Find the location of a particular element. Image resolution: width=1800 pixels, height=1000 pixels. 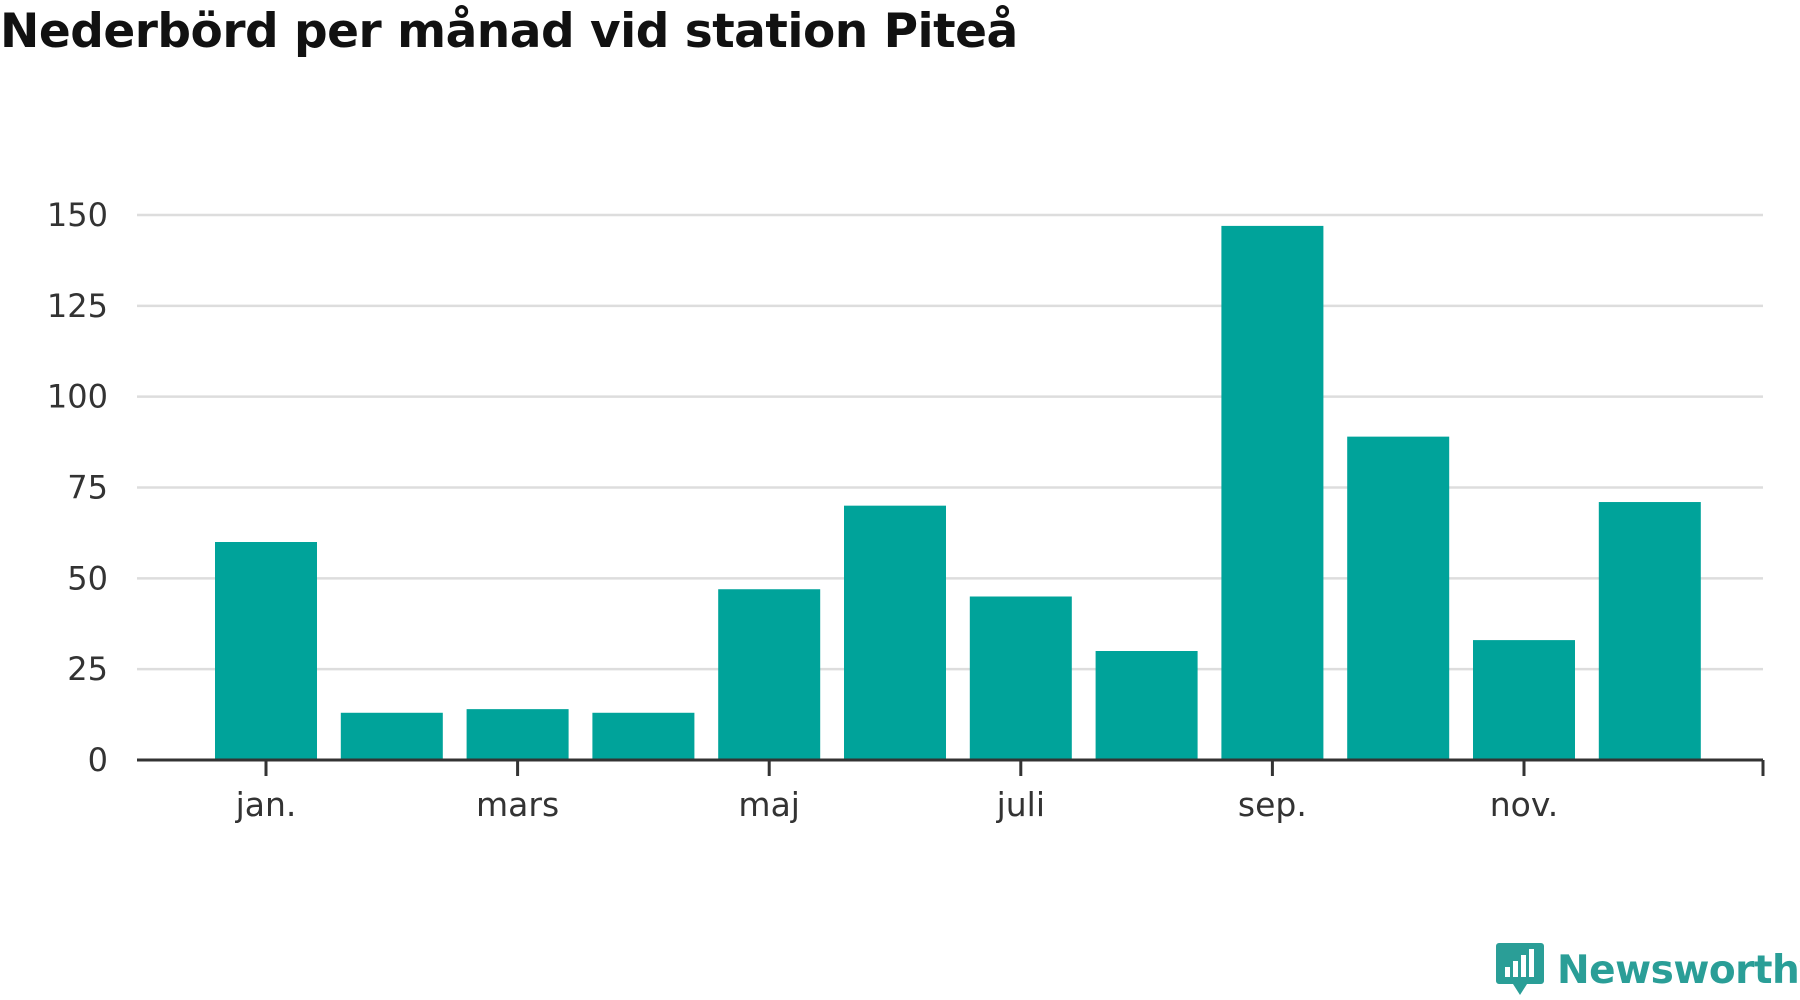

y-tick-label: 100 is located at coordinates (77, 397).